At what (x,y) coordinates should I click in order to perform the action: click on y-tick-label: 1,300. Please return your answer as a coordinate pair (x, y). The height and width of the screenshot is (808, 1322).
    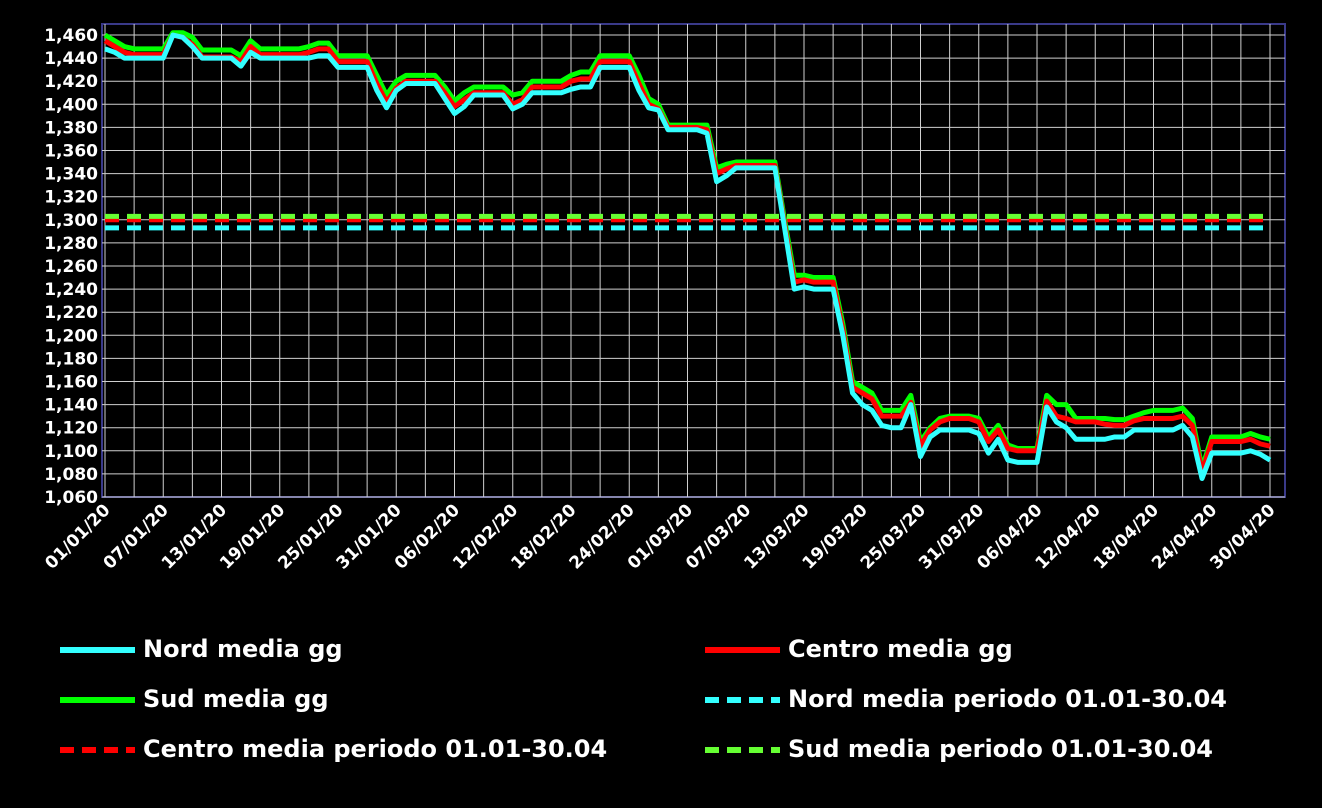
    Looking at the image, I should click on (71, 221).